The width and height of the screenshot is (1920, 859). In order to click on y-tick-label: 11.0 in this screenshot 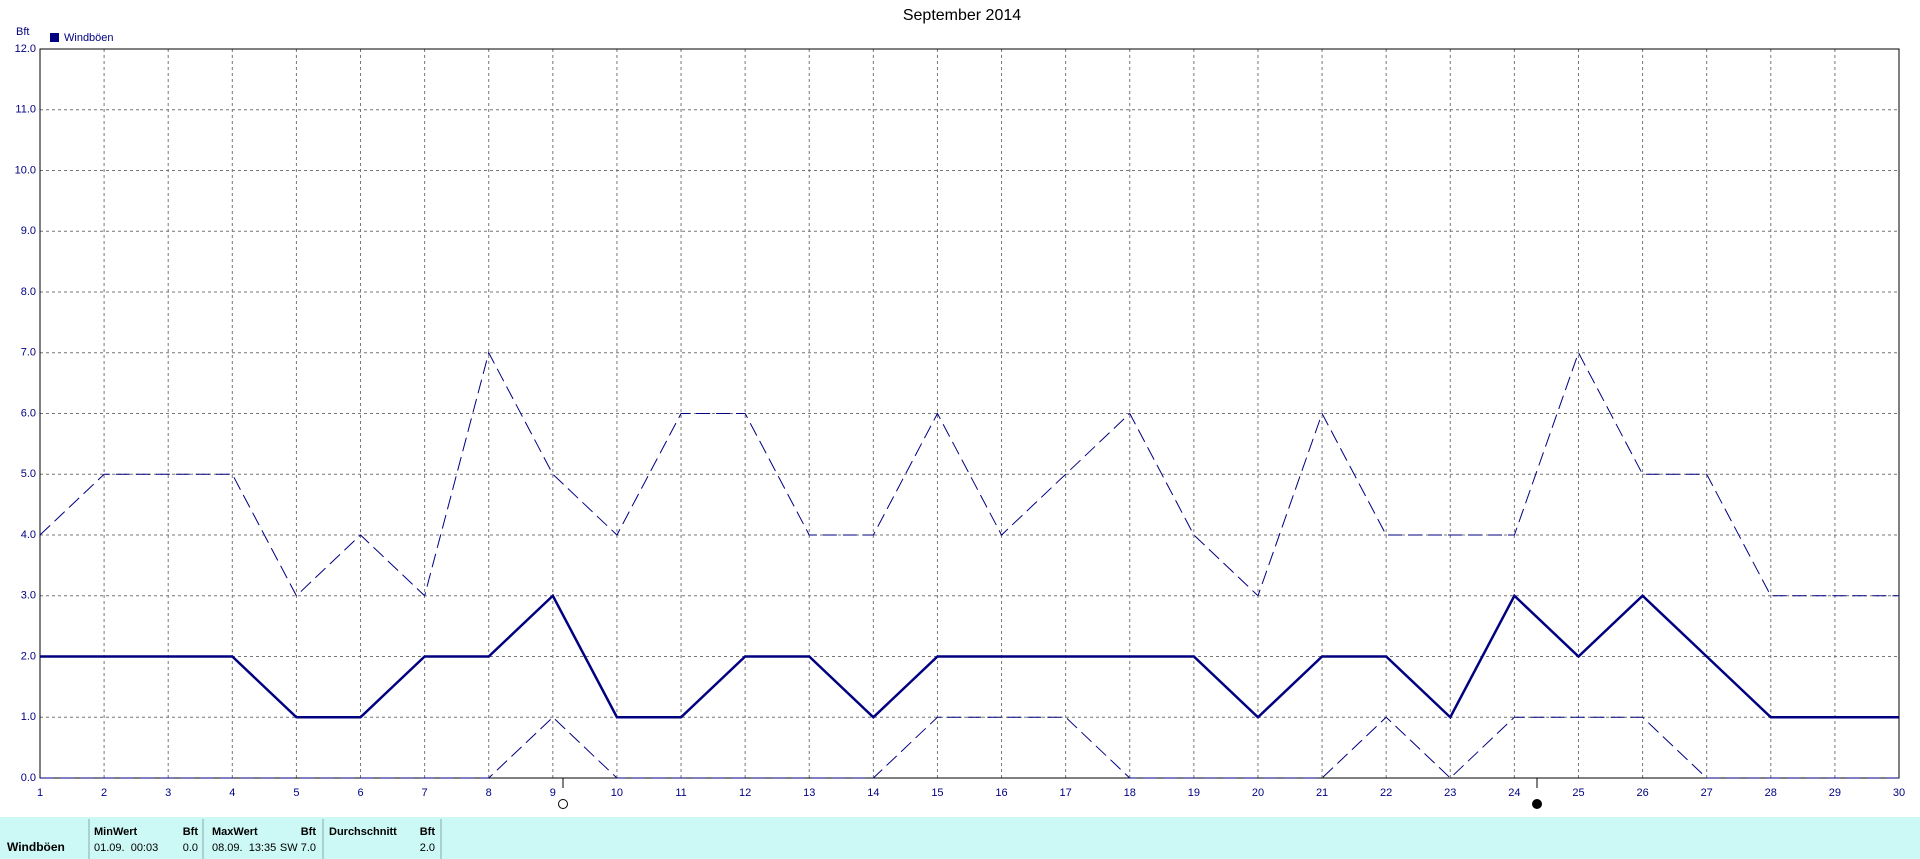, I will do `click(25, 110)`.